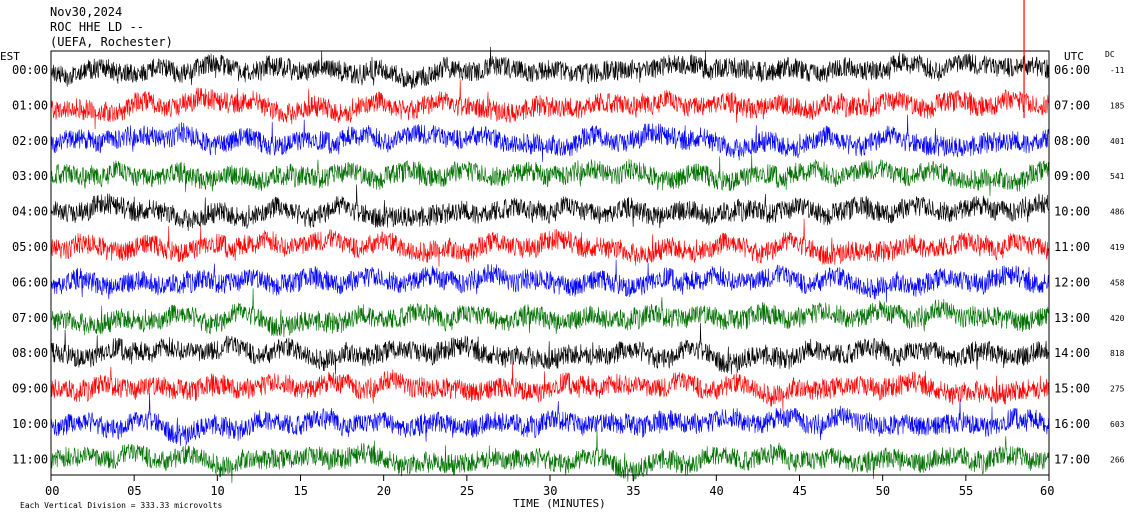 The width and height of the screenshot is (1130, 519). Describe the element at coordinates (97, 27) in the screenshot. I see `header-station: ROC HHE LD --` at that location.